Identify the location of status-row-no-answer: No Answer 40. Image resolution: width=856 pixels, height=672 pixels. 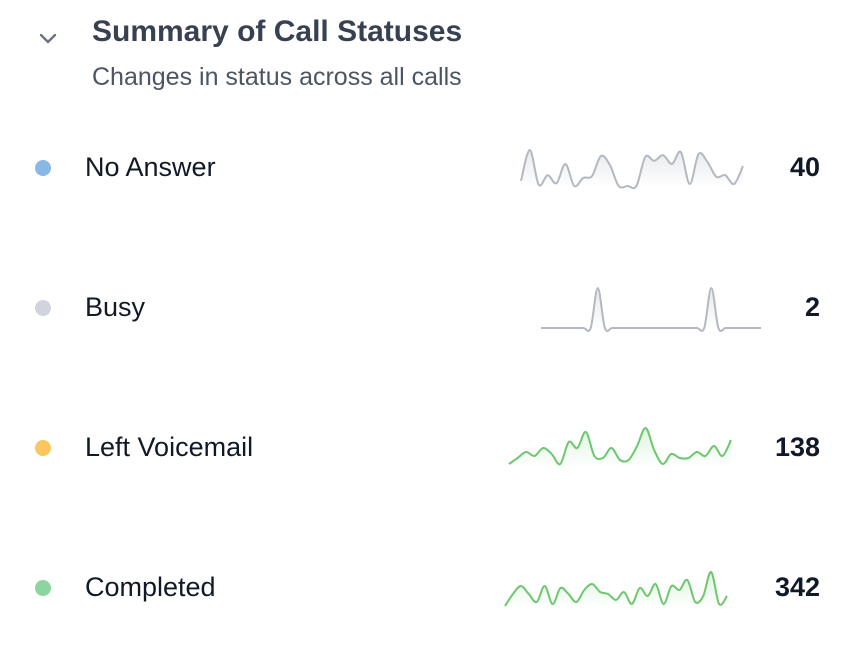
(428, 168).